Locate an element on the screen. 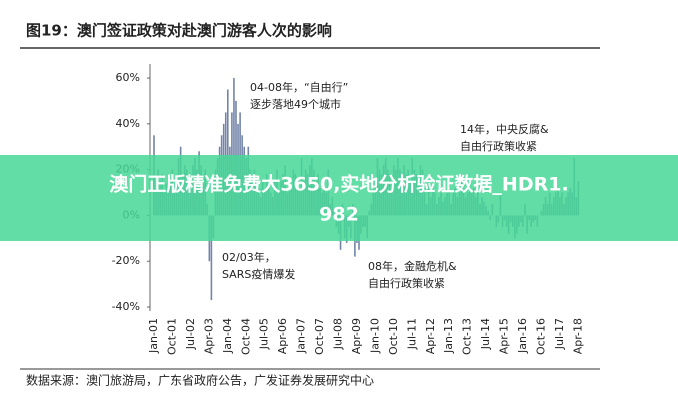 This screenshot has height=400, width=678. annotation: 逐步落地49个城市 is located at coordinates (295, 104).